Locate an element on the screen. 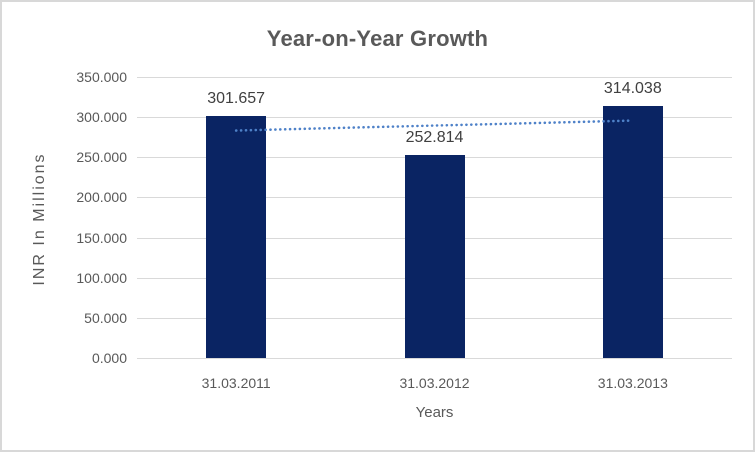 The width and height of the screenshot is (755, 452). trendline-svg is located at coordinates (434, 125).